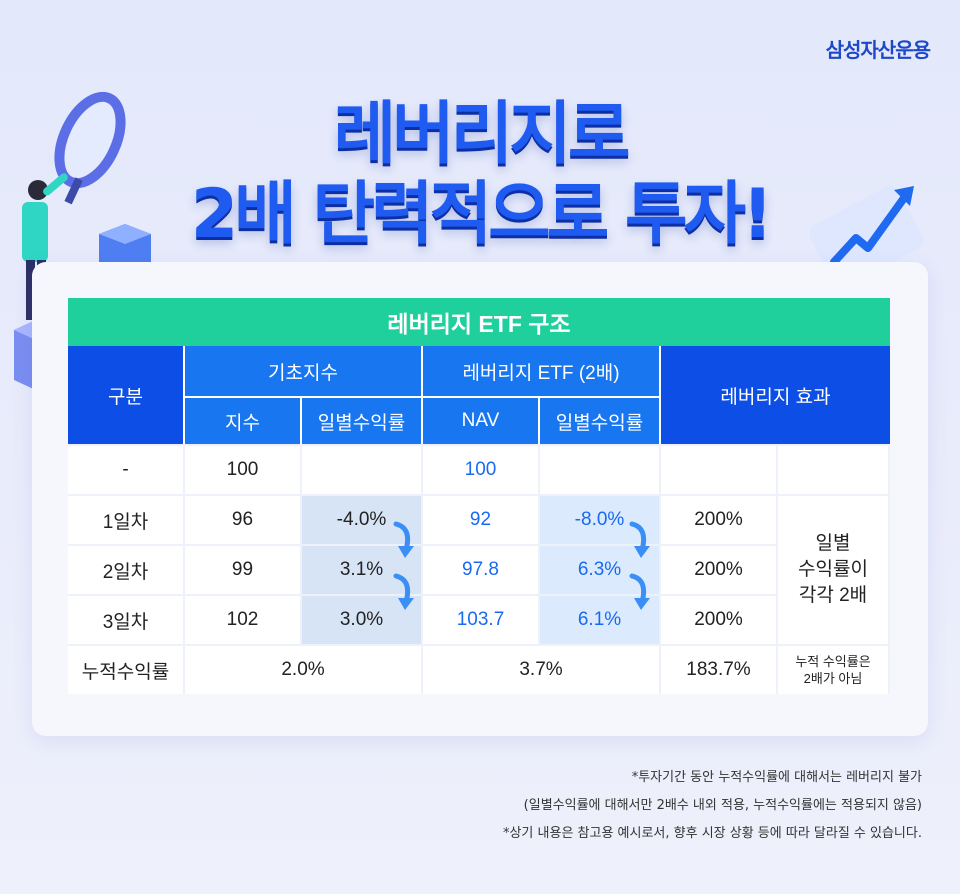 This screenshot has height=894, width=960. What do you see at coordinates (243, 619) in the screenshot?
I see `index-value: 102` at bounding box center [243, 619].